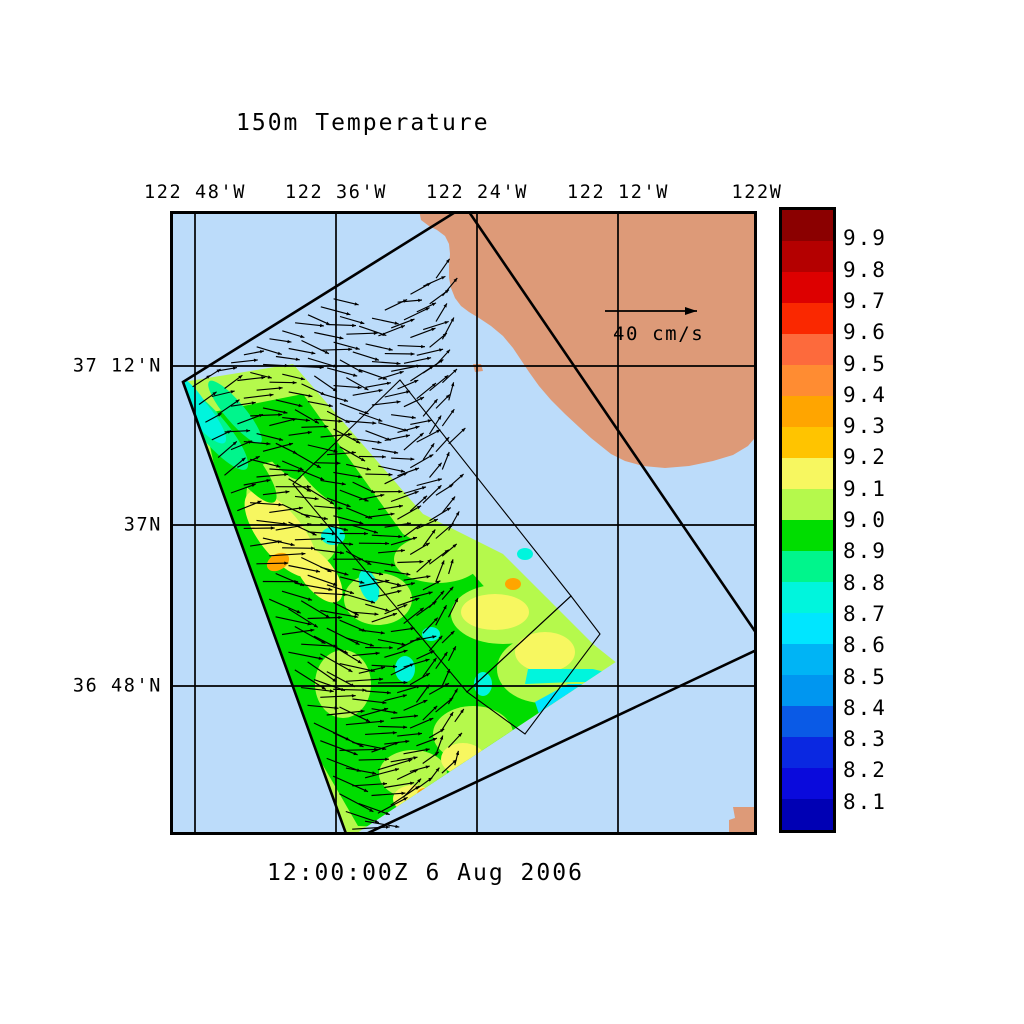 The height and width of the screenshot is (1024, 1024). What do you see at coordinates (336, 192) in the screenshot?
I see `x-tick-label-1: 122 36'W` at bounding box center [336, 192].